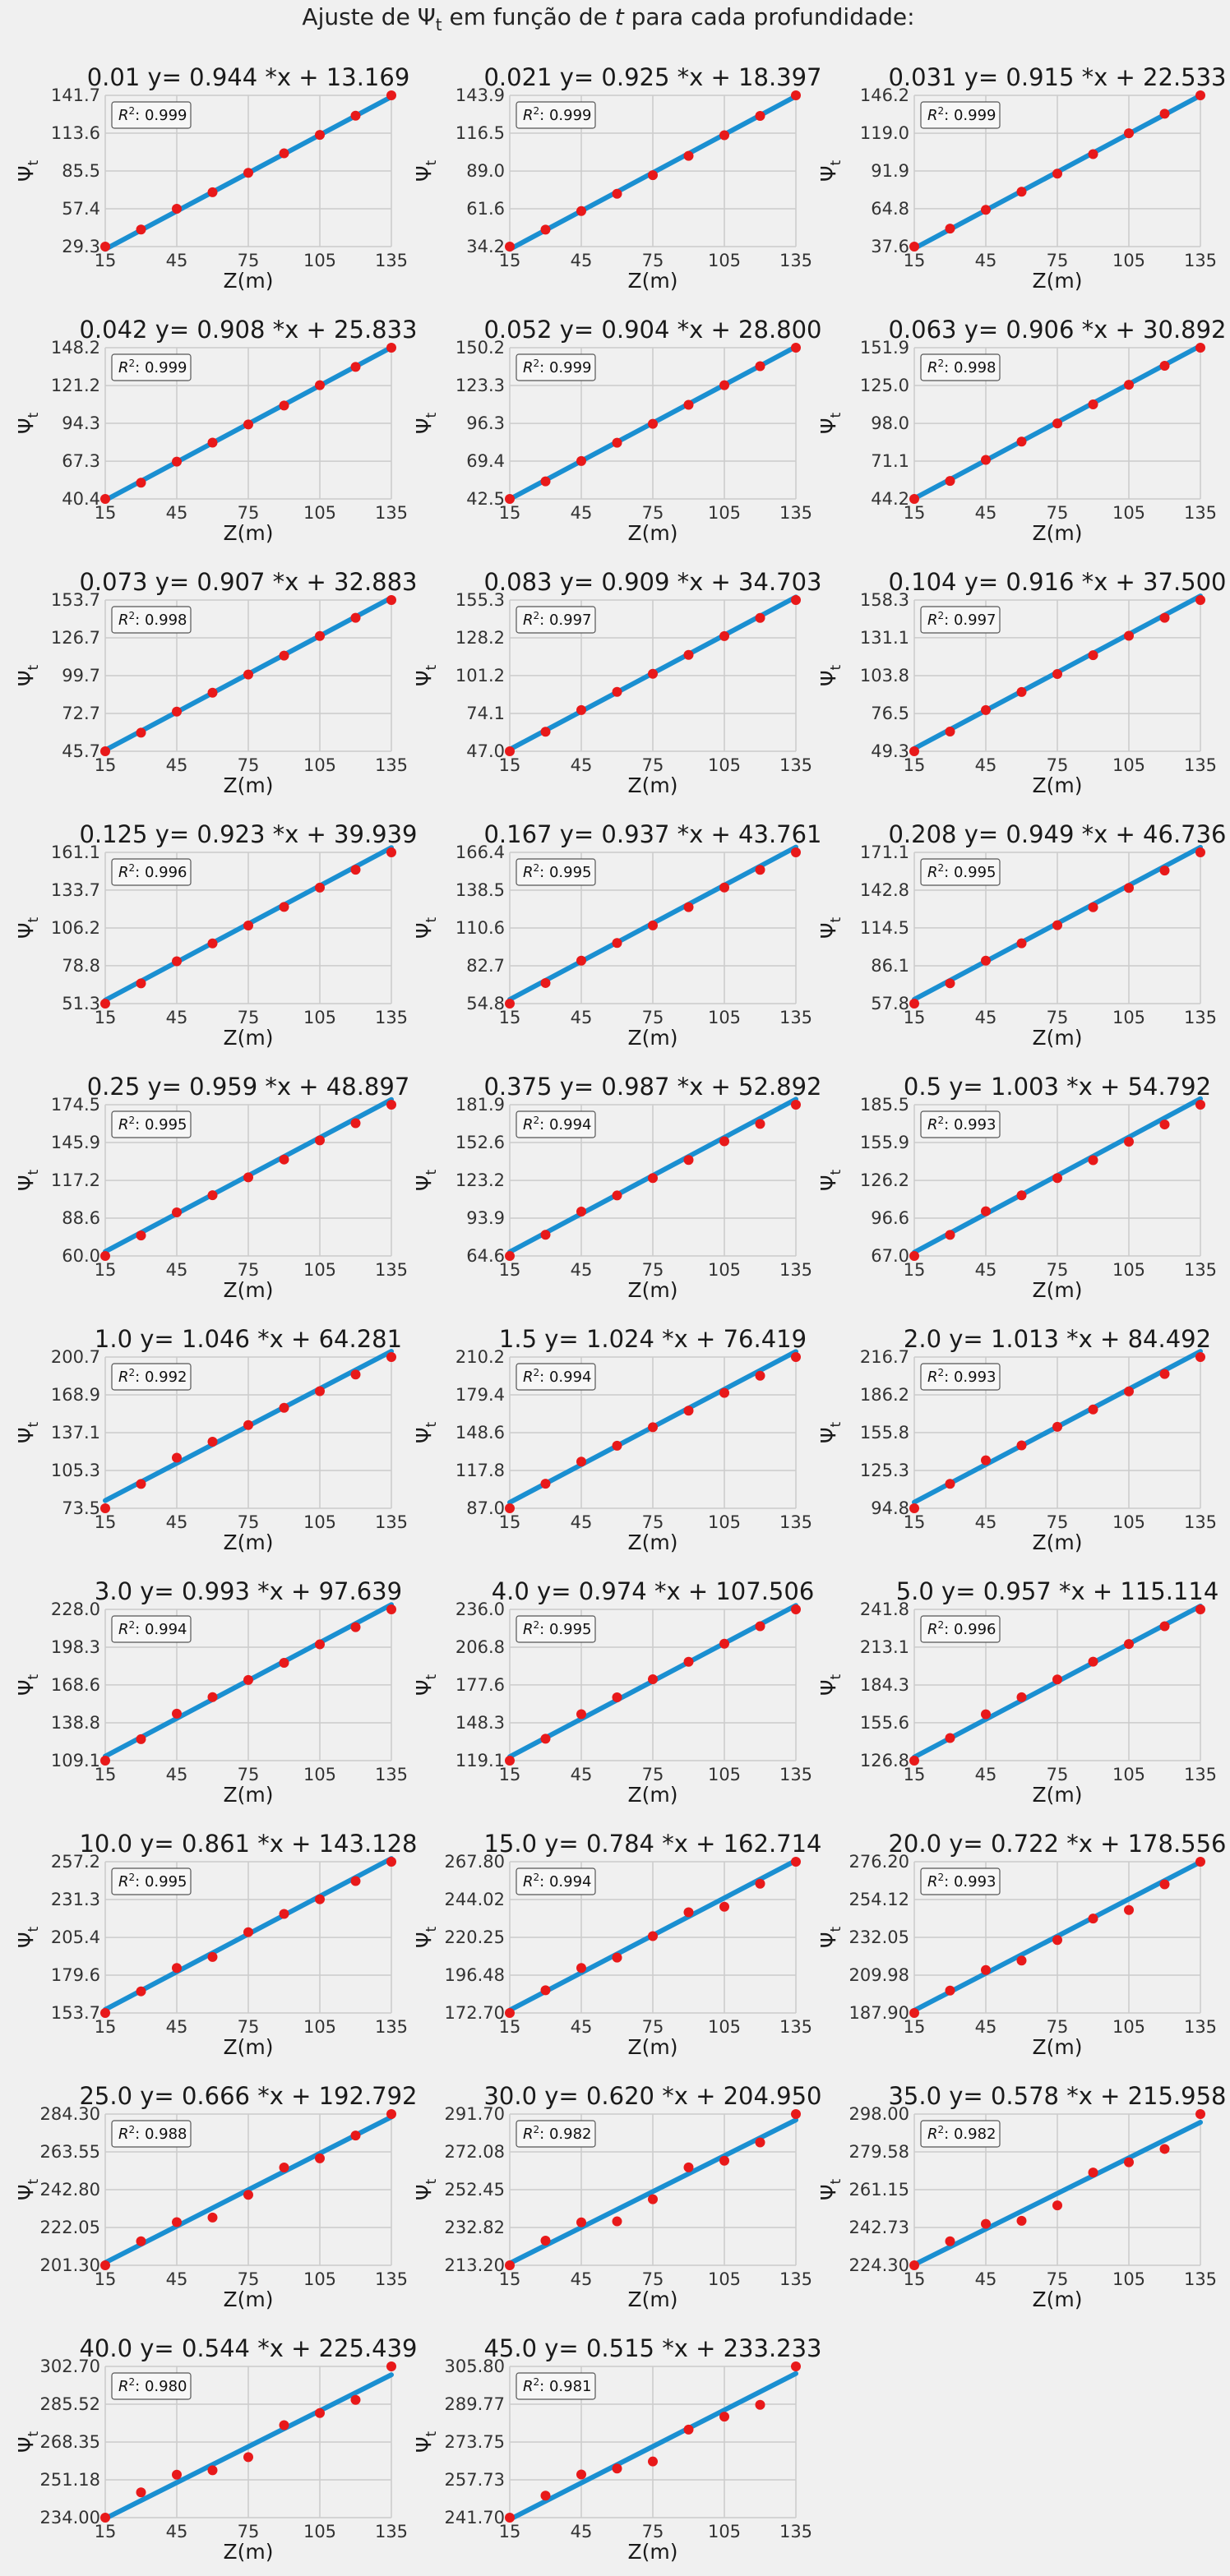  Describe the element at coordinates (1057, 1087) in the screenshot. I see `subplot-title: 0.5 y= 1.003 *x + 54.792` at that location.